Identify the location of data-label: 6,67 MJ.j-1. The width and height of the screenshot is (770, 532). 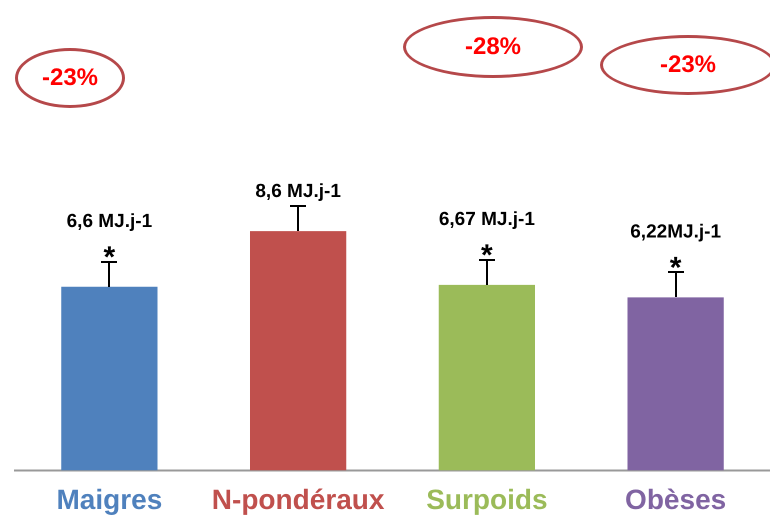
(487, 219).